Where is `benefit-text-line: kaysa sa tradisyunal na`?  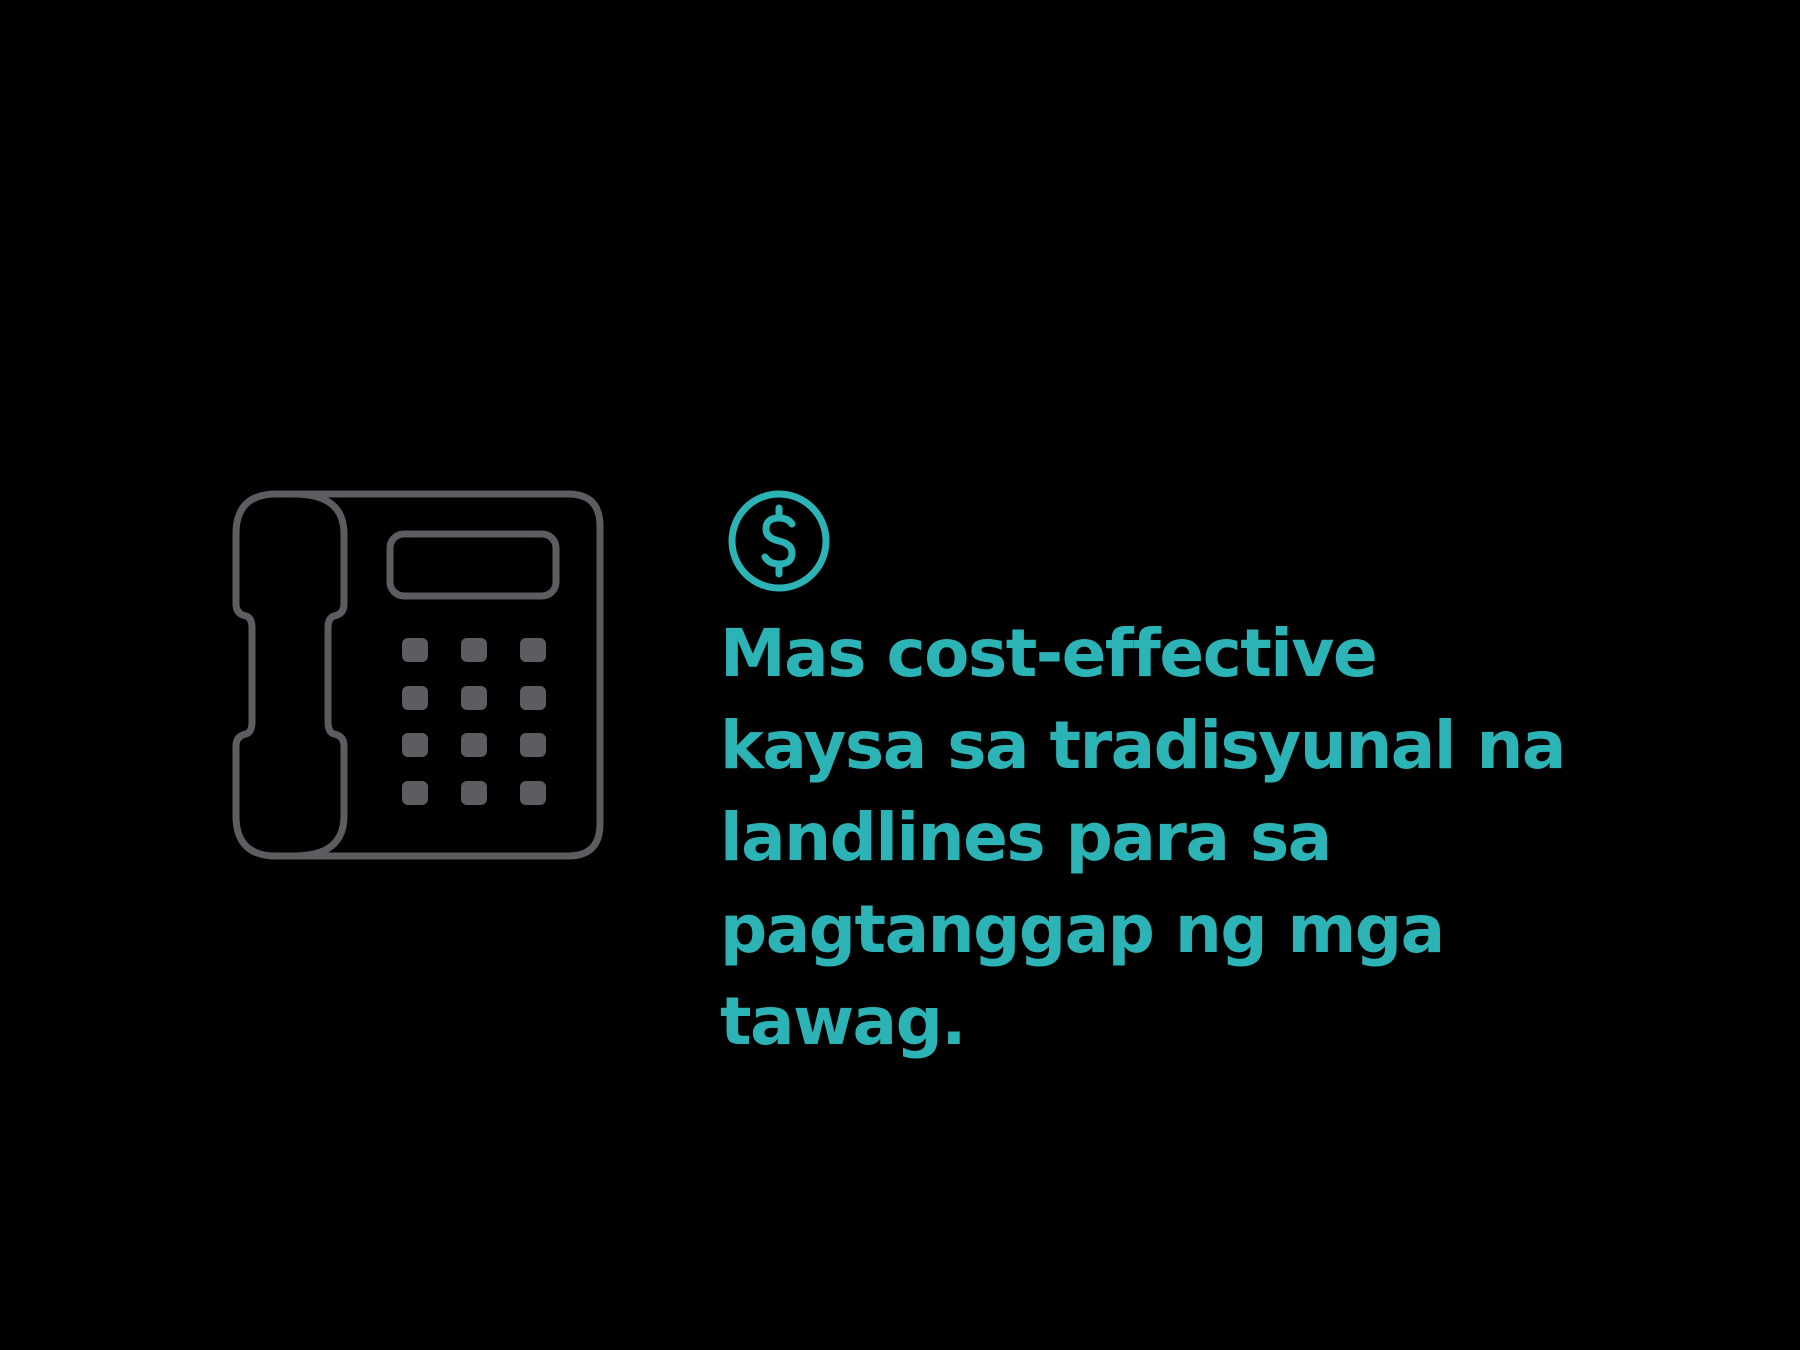 benefit-text-line: kaysa sa tradisyunal na is located at coordinates (1143, 745).